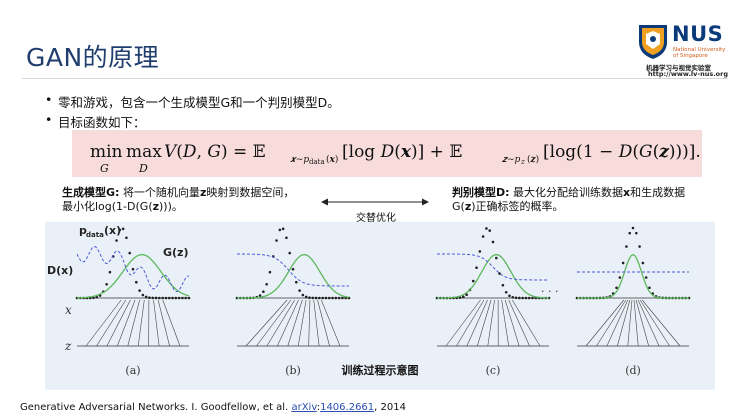 The image size is (740, 417). I want to click on logo-subtitle-1: National University, so click(699, 50).